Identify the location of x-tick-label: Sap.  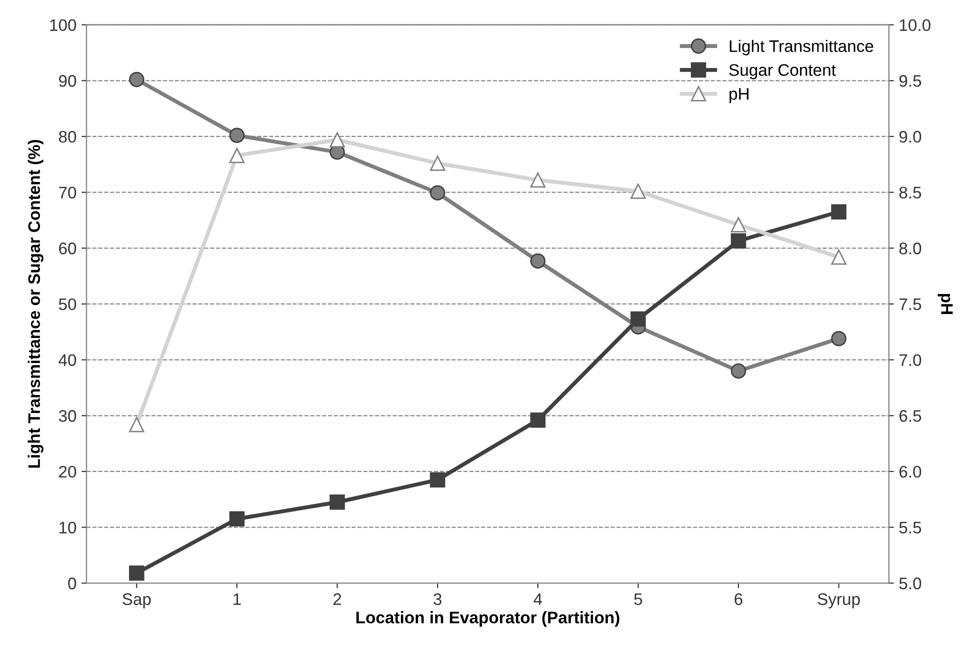
(136, 600).